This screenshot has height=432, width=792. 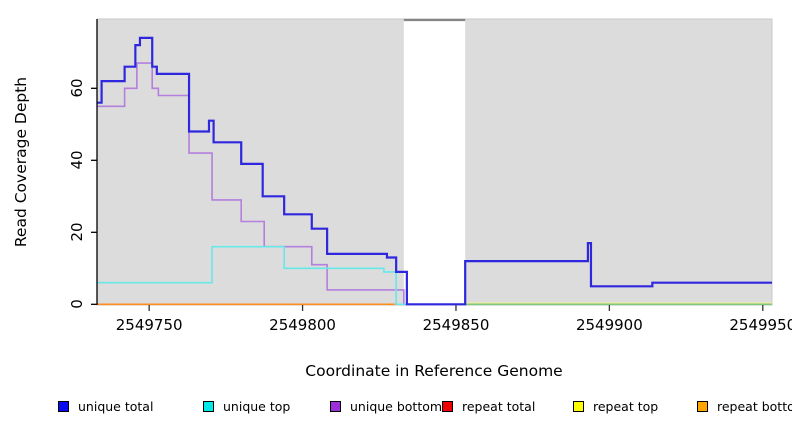 What do you see at coordinates (208, 406) in the screenshot?
I see `legend-swatch-unique-top` at bounding box center [208, 406].